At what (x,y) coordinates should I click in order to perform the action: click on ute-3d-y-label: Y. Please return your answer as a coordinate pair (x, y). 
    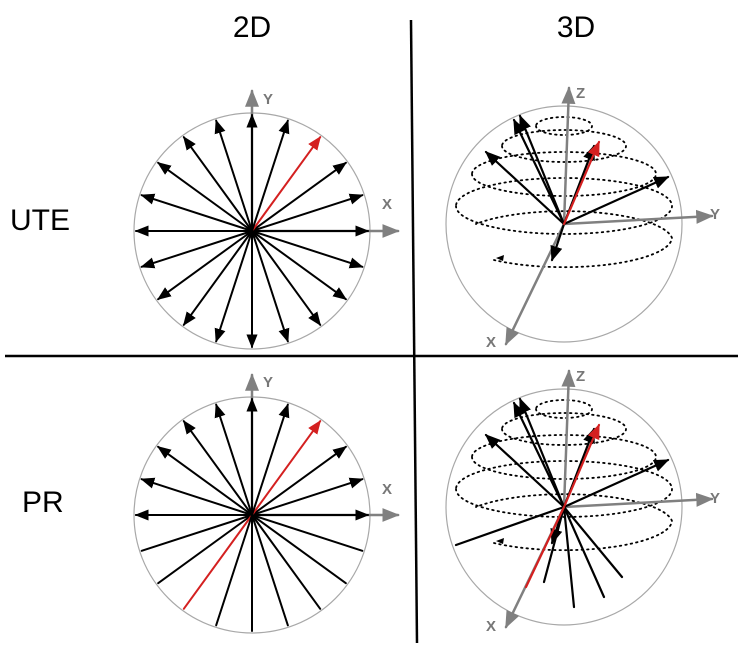
    Looking at the image, I should click on (715, 214).